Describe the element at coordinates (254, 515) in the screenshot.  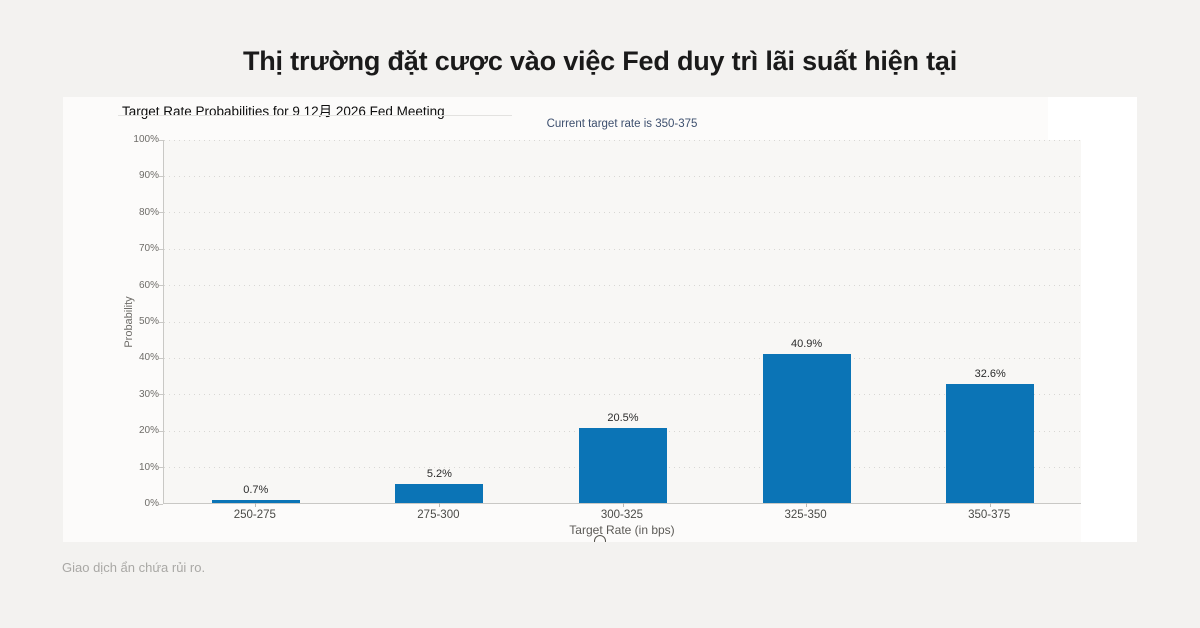
I see `category-label: 250-275` at that location.